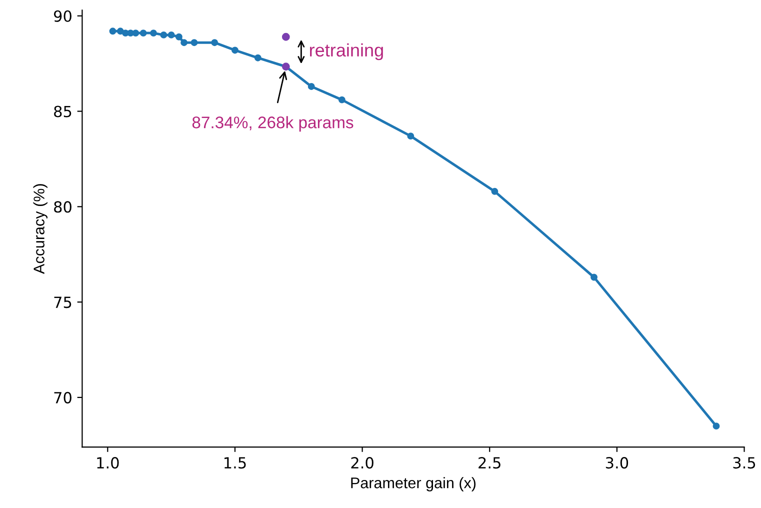 This screenshot has height=508, width=761. I want to click on x-tick-label: 1.0, so click(108, 463).